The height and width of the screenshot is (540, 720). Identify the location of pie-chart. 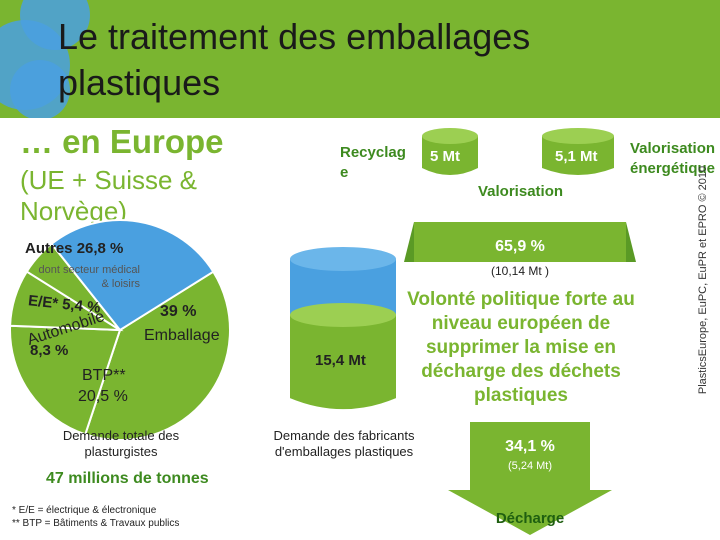
(120, 330).